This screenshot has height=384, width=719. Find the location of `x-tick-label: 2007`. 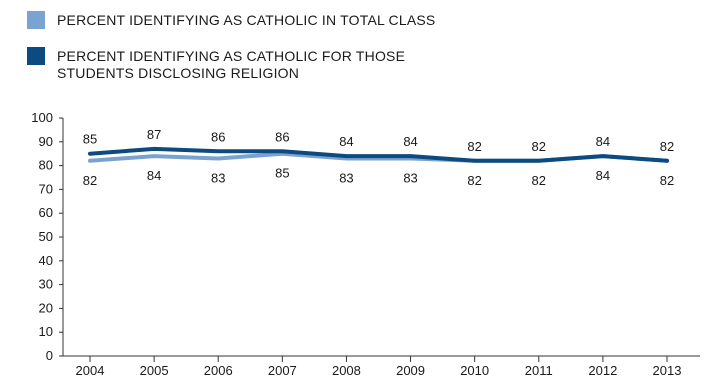

x-tick-label: 2007 is located at coordinates (282, 370).